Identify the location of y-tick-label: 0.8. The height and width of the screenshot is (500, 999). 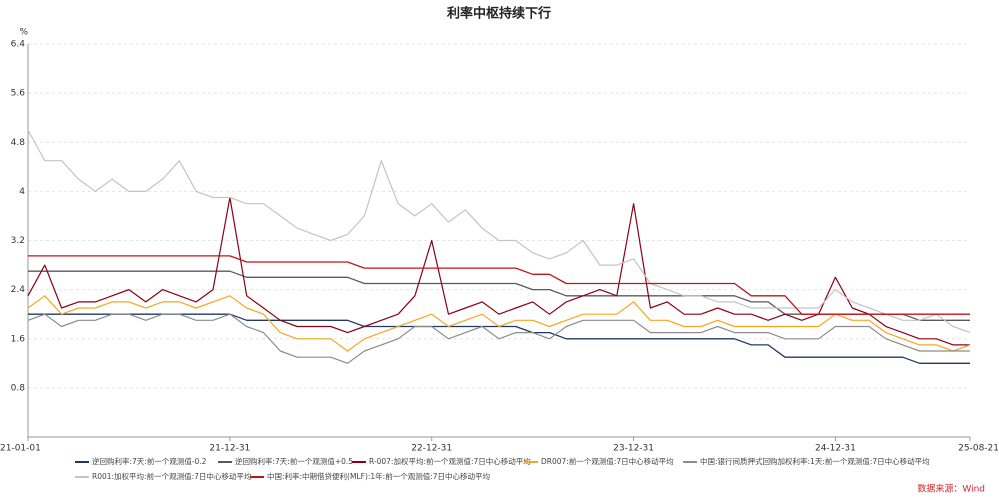
(18, 388).